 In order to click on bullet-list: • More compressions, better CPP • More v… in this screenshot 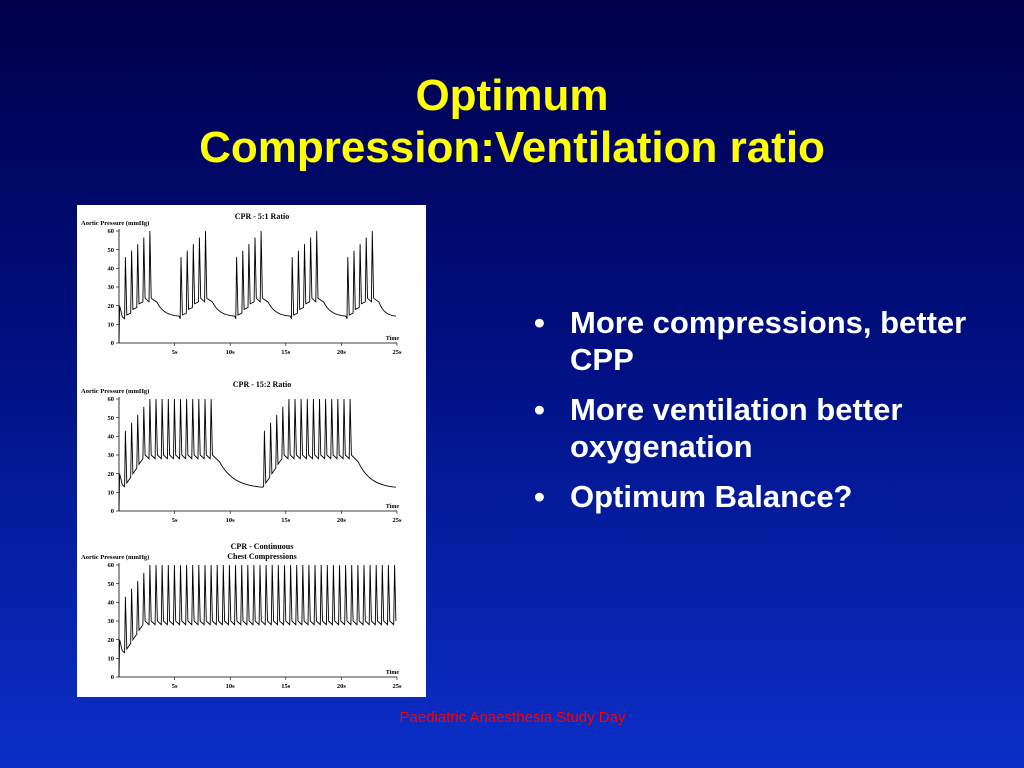, I will do `click(765, 416)`.